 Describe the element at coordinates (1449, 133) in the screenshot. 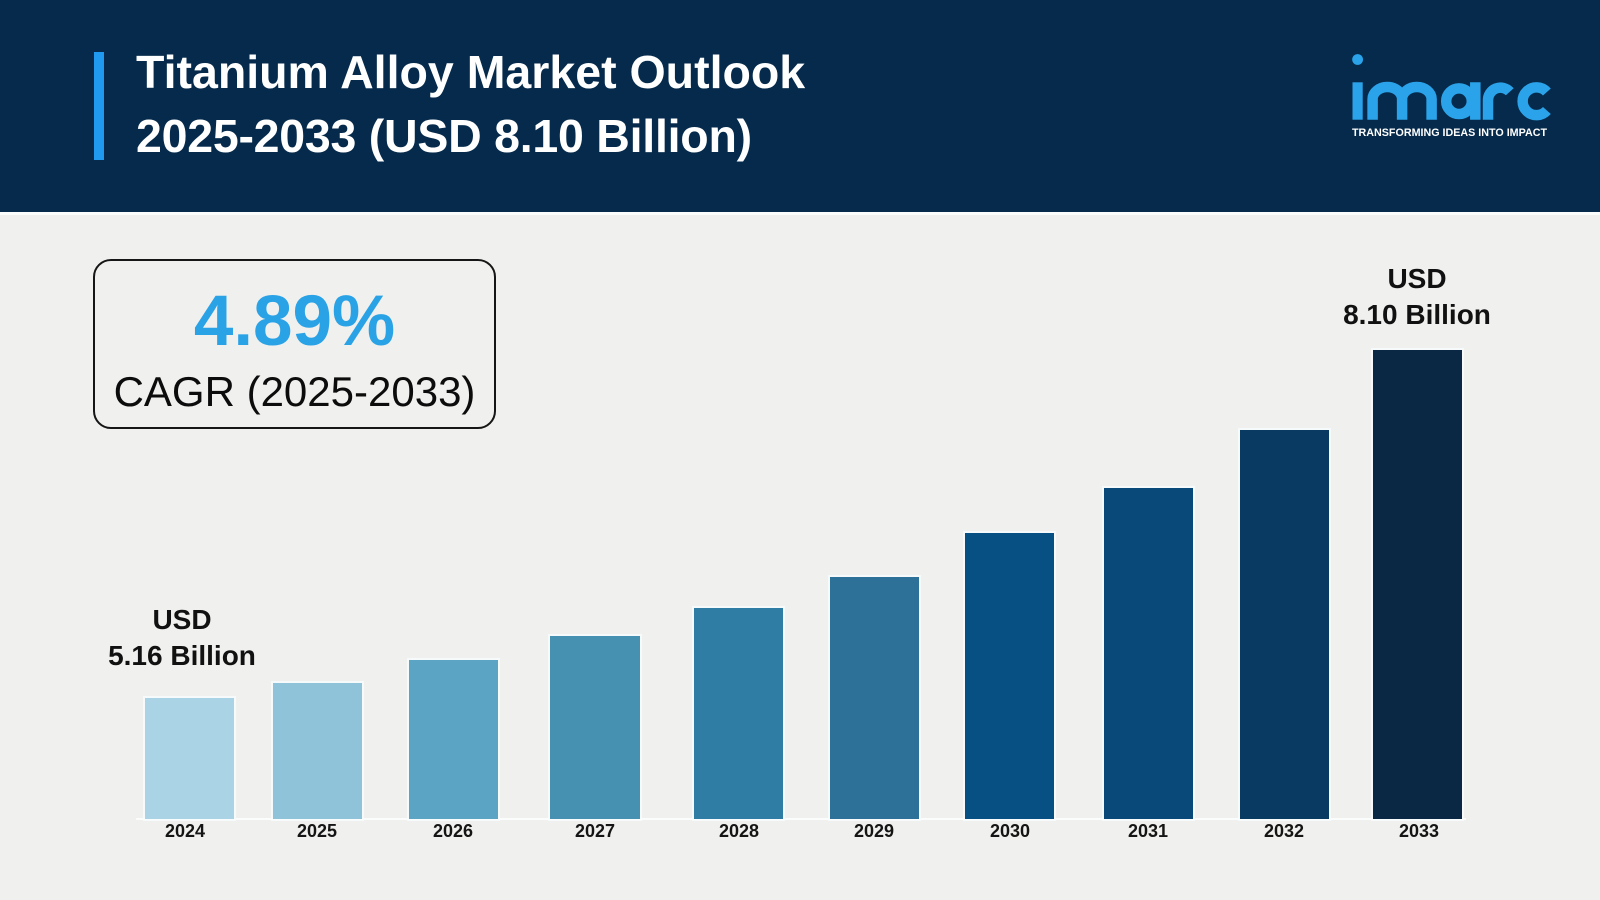

I see `svg-text: TRANSFORMING IDEAS INTO IMPACT` at that location.